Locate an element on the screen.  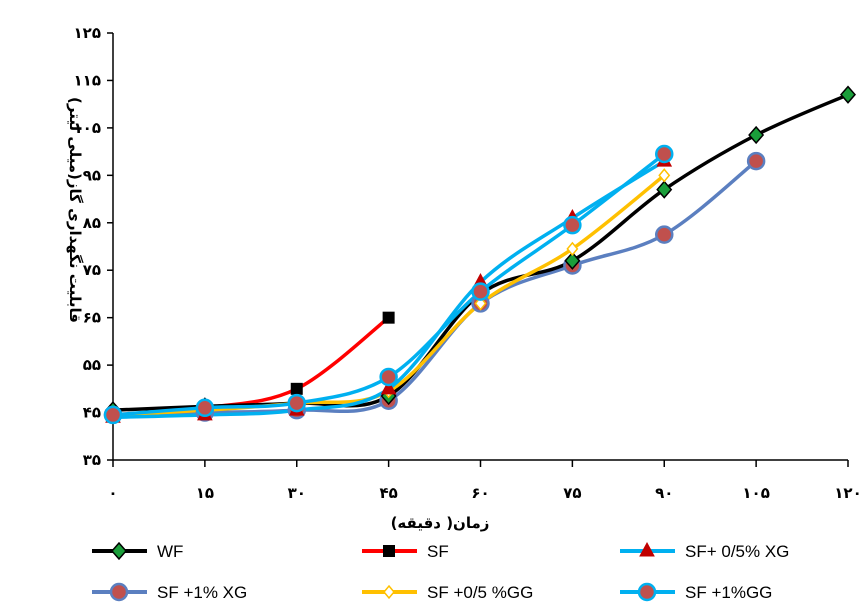
y-tick-label: ۶۵ is located at coordinates (92, 318).